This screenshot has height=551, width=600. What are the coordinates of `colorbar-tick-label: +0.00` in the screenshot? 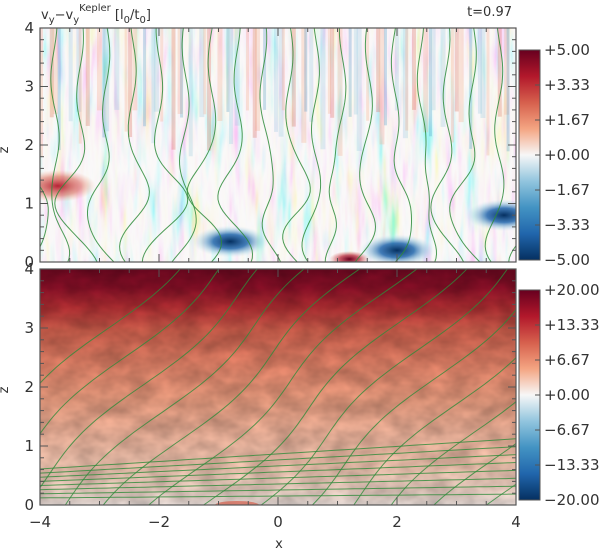 It's located at (567, 395).